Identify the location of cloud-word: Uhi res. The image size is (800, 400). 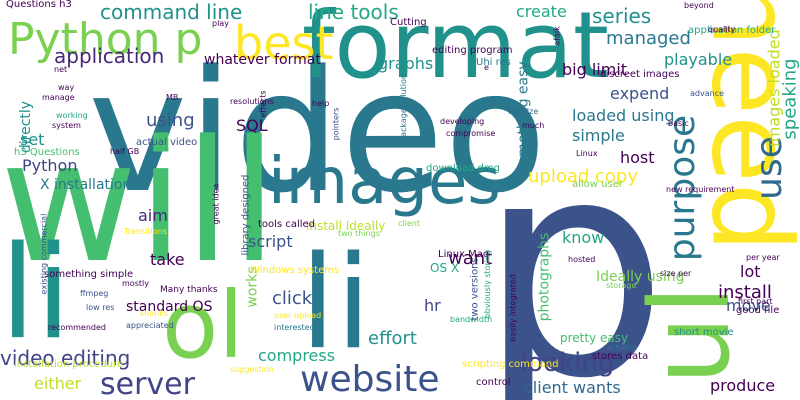
(493, 62).